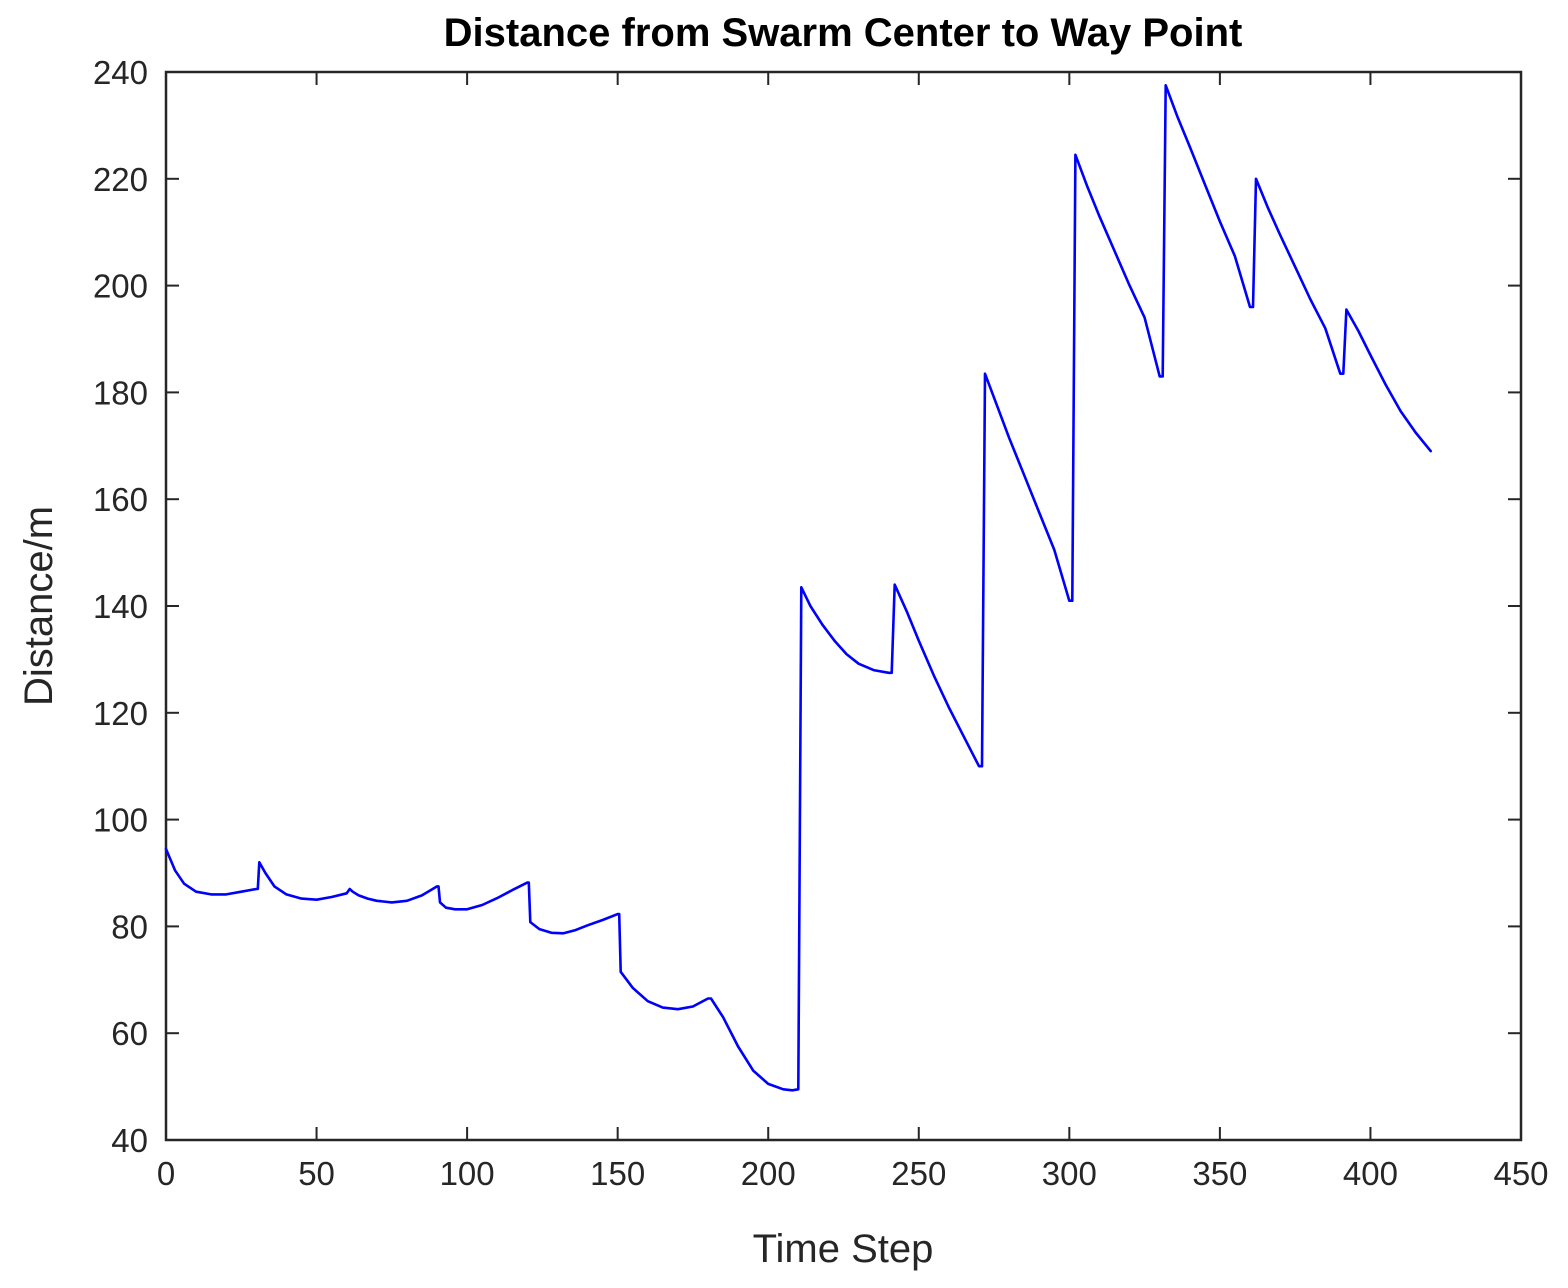 The width and height of the screenshot is (1568, 1288). What do you see at coordinates (120, 499) in the screenshot?
I see `y-tick-label: 160` at bounding box center [120, 499].